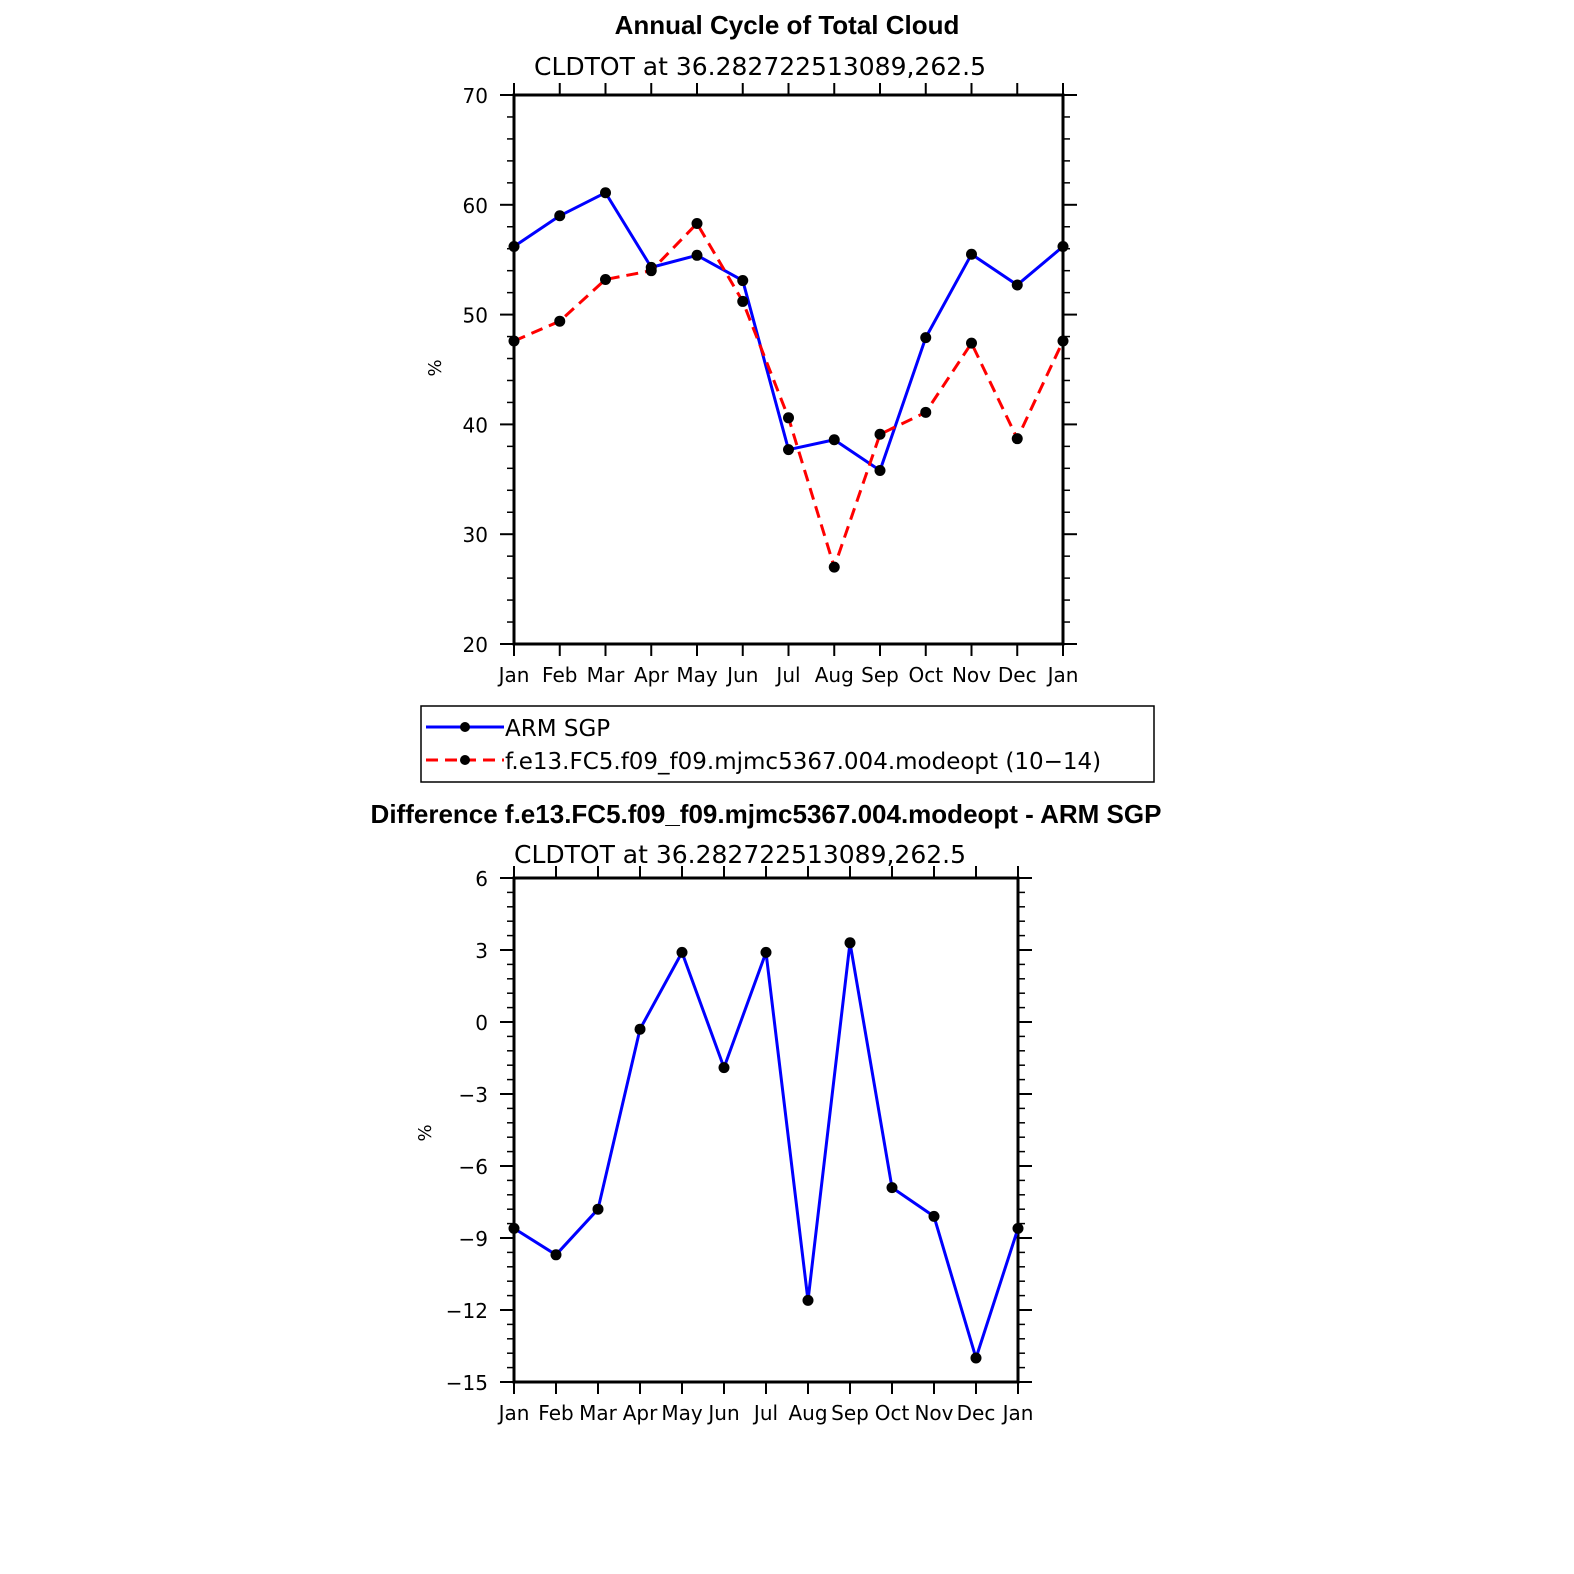 Image resolution: width=1574 pixels, height=1574 pixels. What do you see at coordinates (892, 1413) in the screenshot?
I see `bottom-x-tick-label: Oct` at bounding box center [892, 1413].